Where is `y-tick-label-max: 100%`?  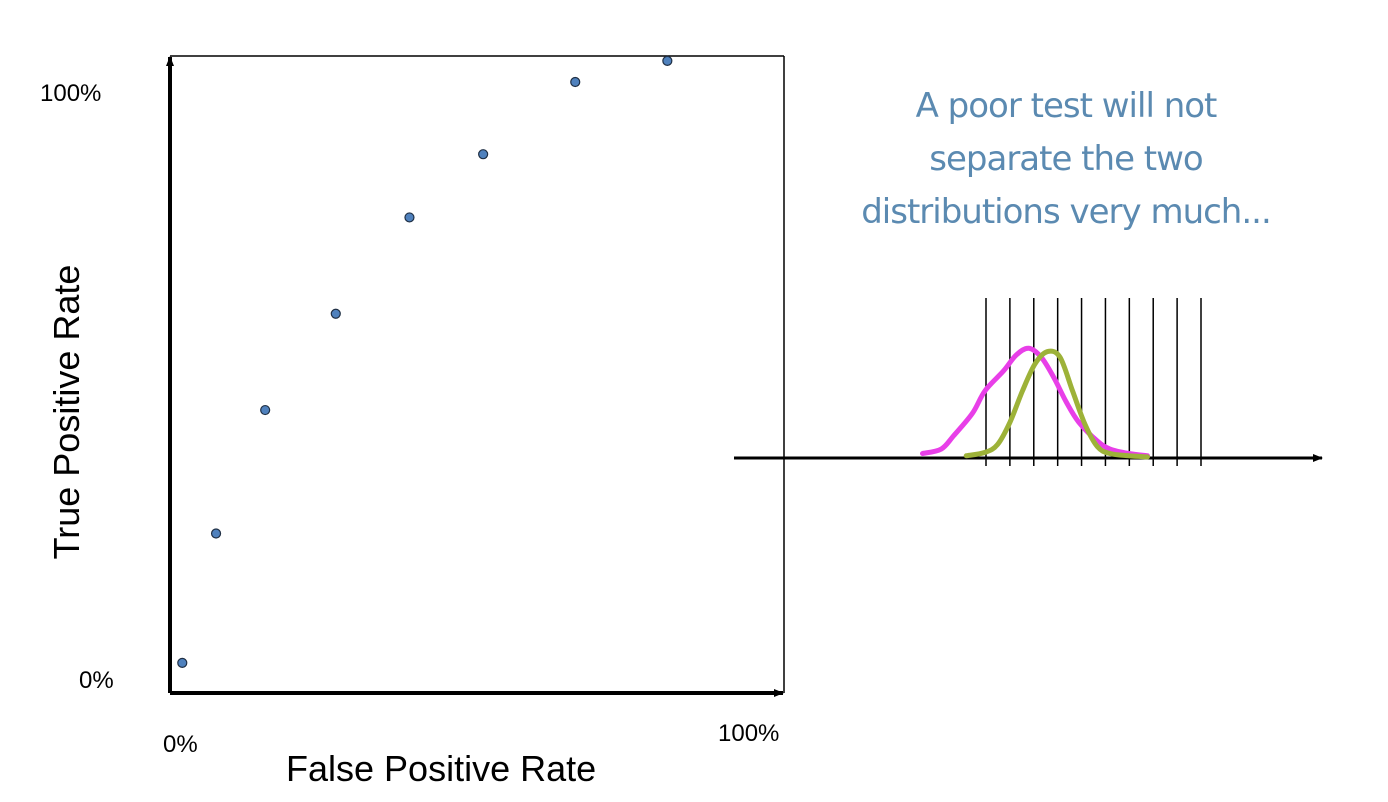 y-tick-label-max: 100% is located at coordinates (71, 93).